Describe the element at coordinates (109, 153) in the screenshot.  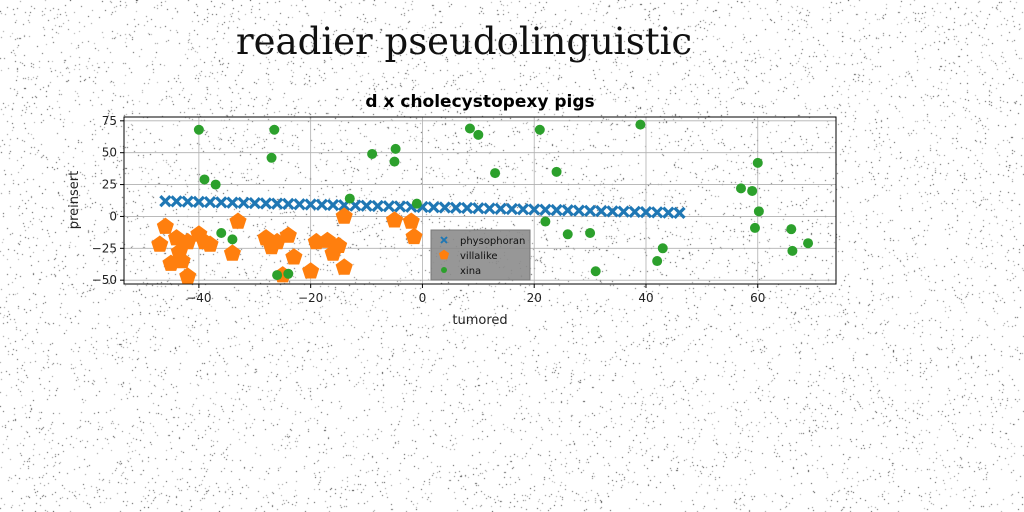
I see `y-tick-label: 50` at that location.